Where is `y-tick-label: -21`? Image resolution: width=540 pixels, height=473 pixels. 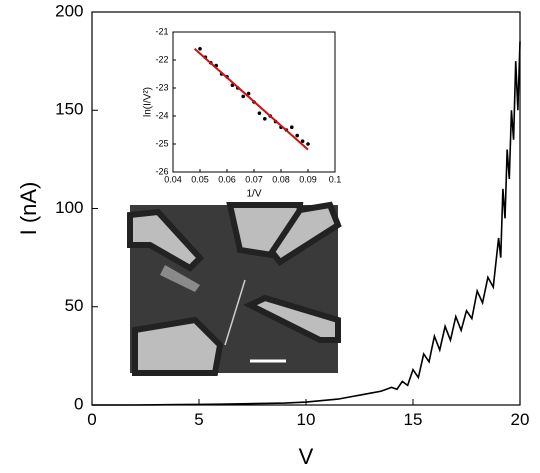 y-tick-label: -21 is located at coordinates (161, 31).